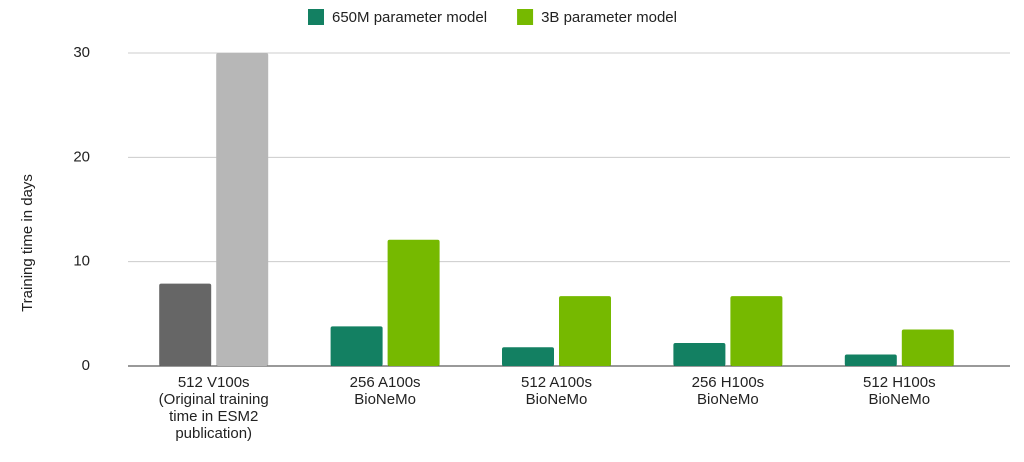 The height and width of the screenshot is (462, 1024). What do you see at coordinates (409, 17) in the screenshot?
I see `legend-label: 650M parameter model` at bounding box center [409, 17].